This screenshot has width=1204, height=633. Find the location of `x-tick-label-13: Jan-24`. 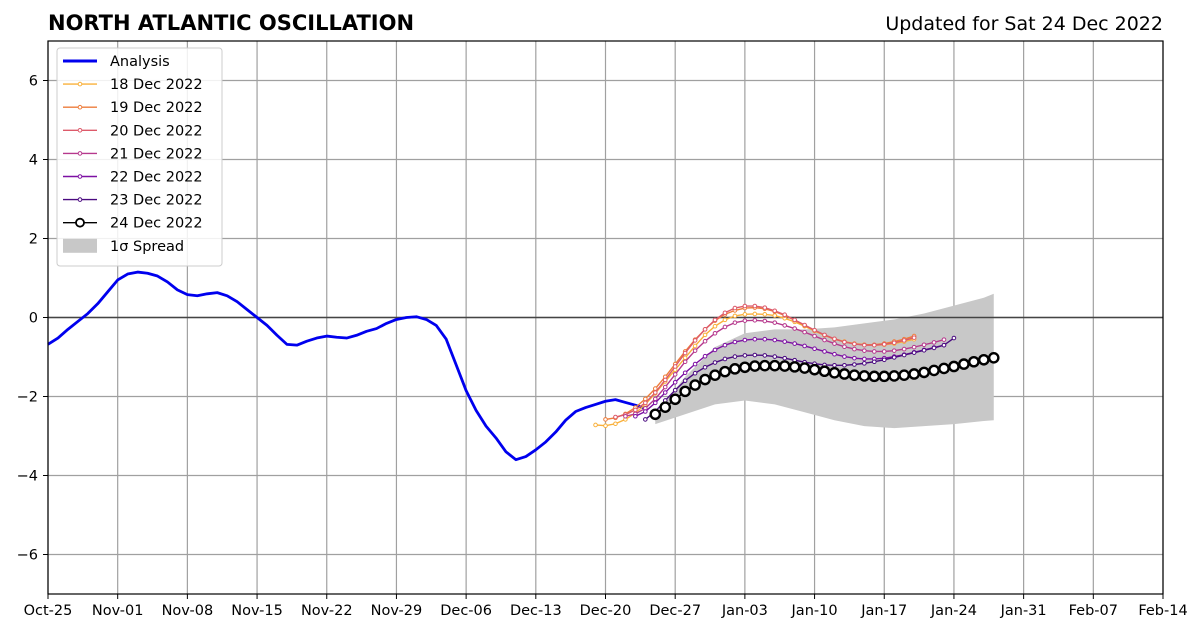

x-tick-label-13: Jan-24 is located at coordinates (953, 611).